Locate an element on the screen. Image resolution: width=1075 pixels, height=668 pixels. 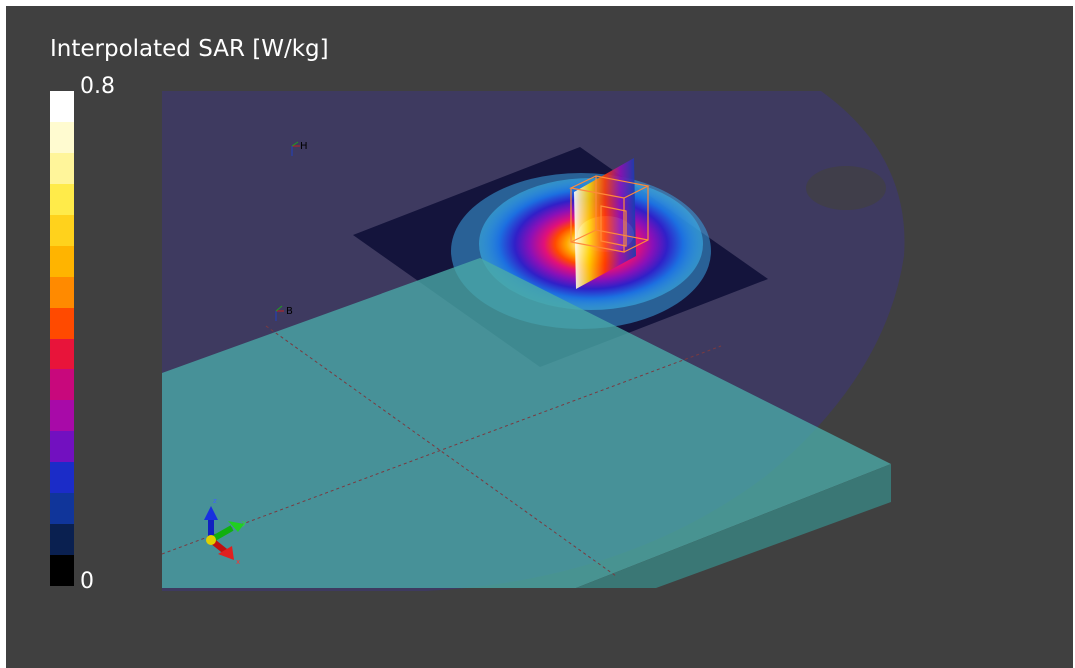
axis-x-label: x is located at coordinates (238, 562).